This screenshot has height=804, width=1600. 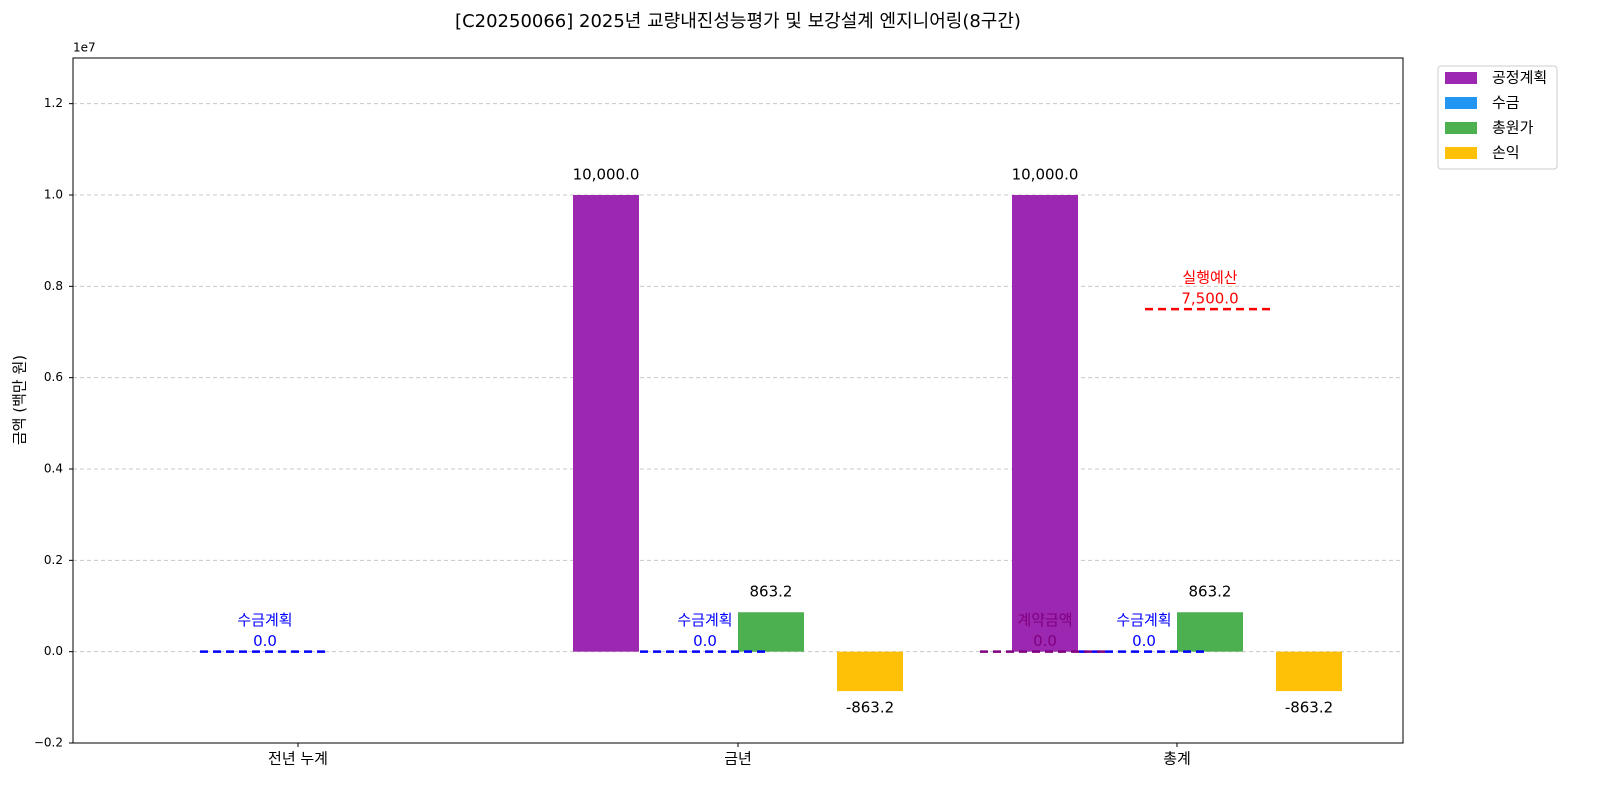 What do you see at coordinates (1506, 153) in the screenshot?
I see `legend-label: 손익` at bounding box center [1506, 153].